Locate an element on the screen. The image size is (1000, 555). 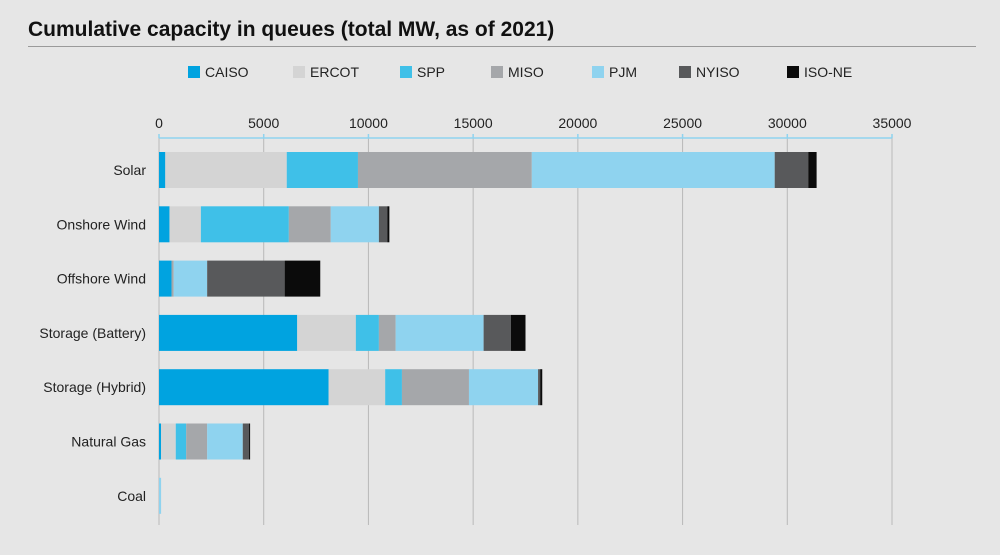
legend-label: ERCOT is located at coordinates (334, 72).